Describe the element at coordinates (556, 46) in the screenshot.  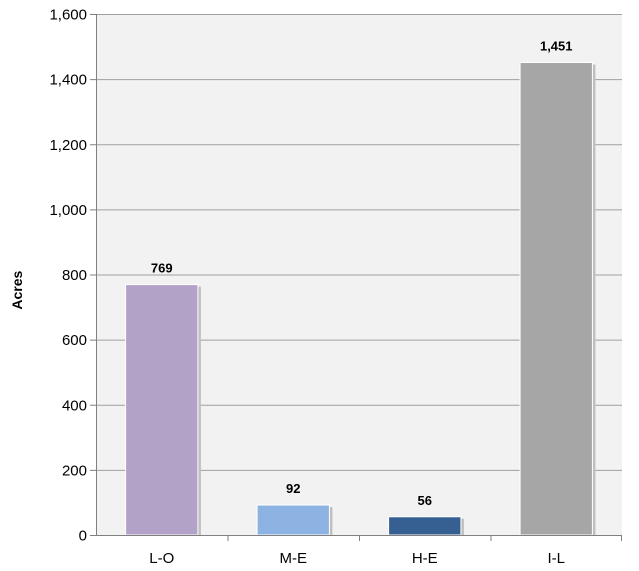
I see `data-label: 1,451` at that location.